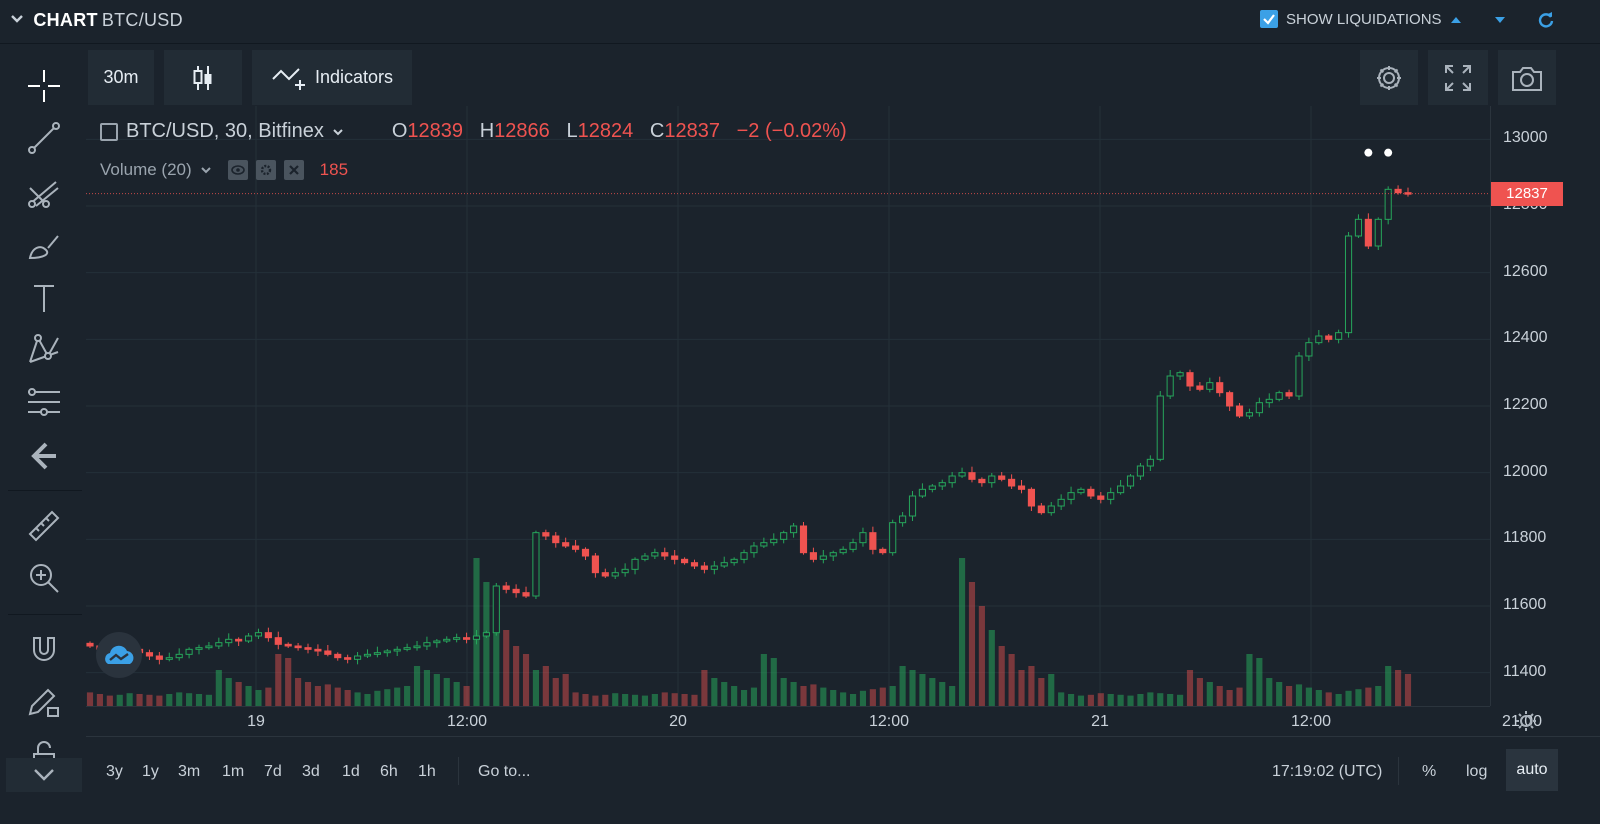 The width and height of the screenshot is (1600, 824). Describe the element at coordinates (44, 526) in the screenshot. I see `measure-tool` at that location.